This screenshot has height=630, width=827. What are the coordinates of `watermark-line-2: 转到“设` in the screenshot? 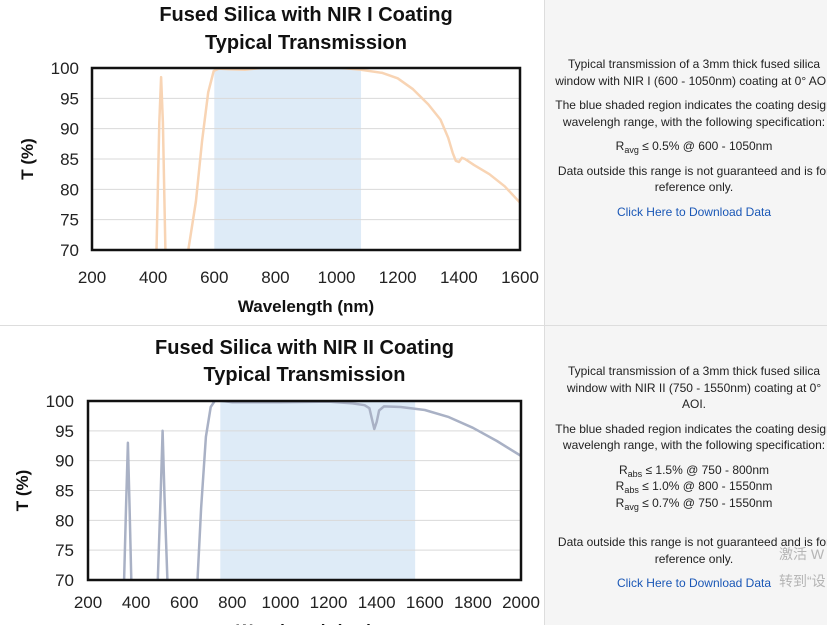 It's located at (802, 581).